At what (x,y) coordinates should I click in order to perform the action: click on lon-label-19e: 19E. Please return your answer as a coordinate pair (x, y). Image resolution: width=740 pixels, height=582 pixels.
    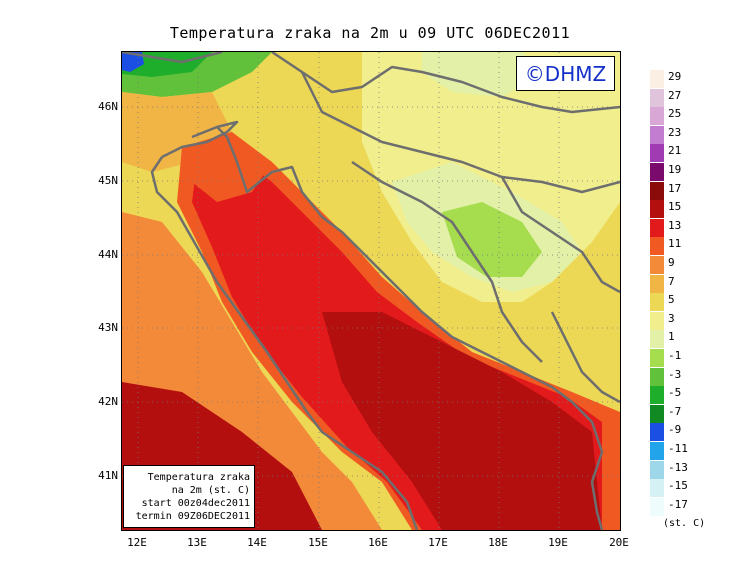
    Looking at the image, I should click on (558, 542).